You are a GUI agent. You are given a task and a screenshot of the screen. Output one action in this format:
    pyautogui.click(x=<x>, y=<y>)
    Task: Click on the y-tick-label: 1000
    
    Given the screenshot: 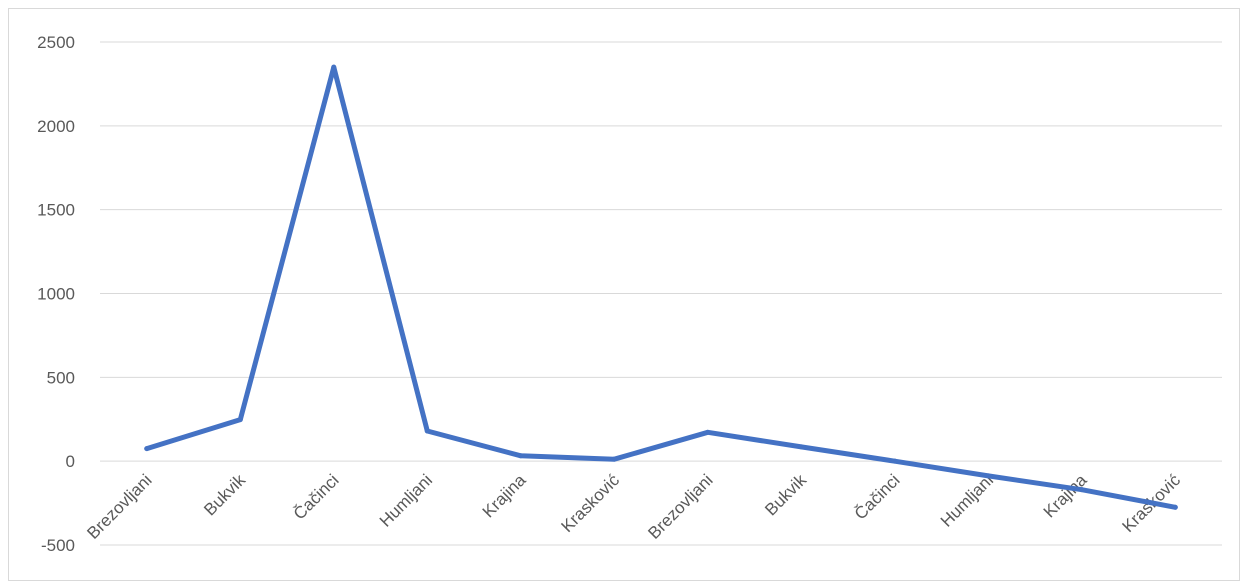 What is the action you would take?
    pyautogui.click(x=56, y=294)
    